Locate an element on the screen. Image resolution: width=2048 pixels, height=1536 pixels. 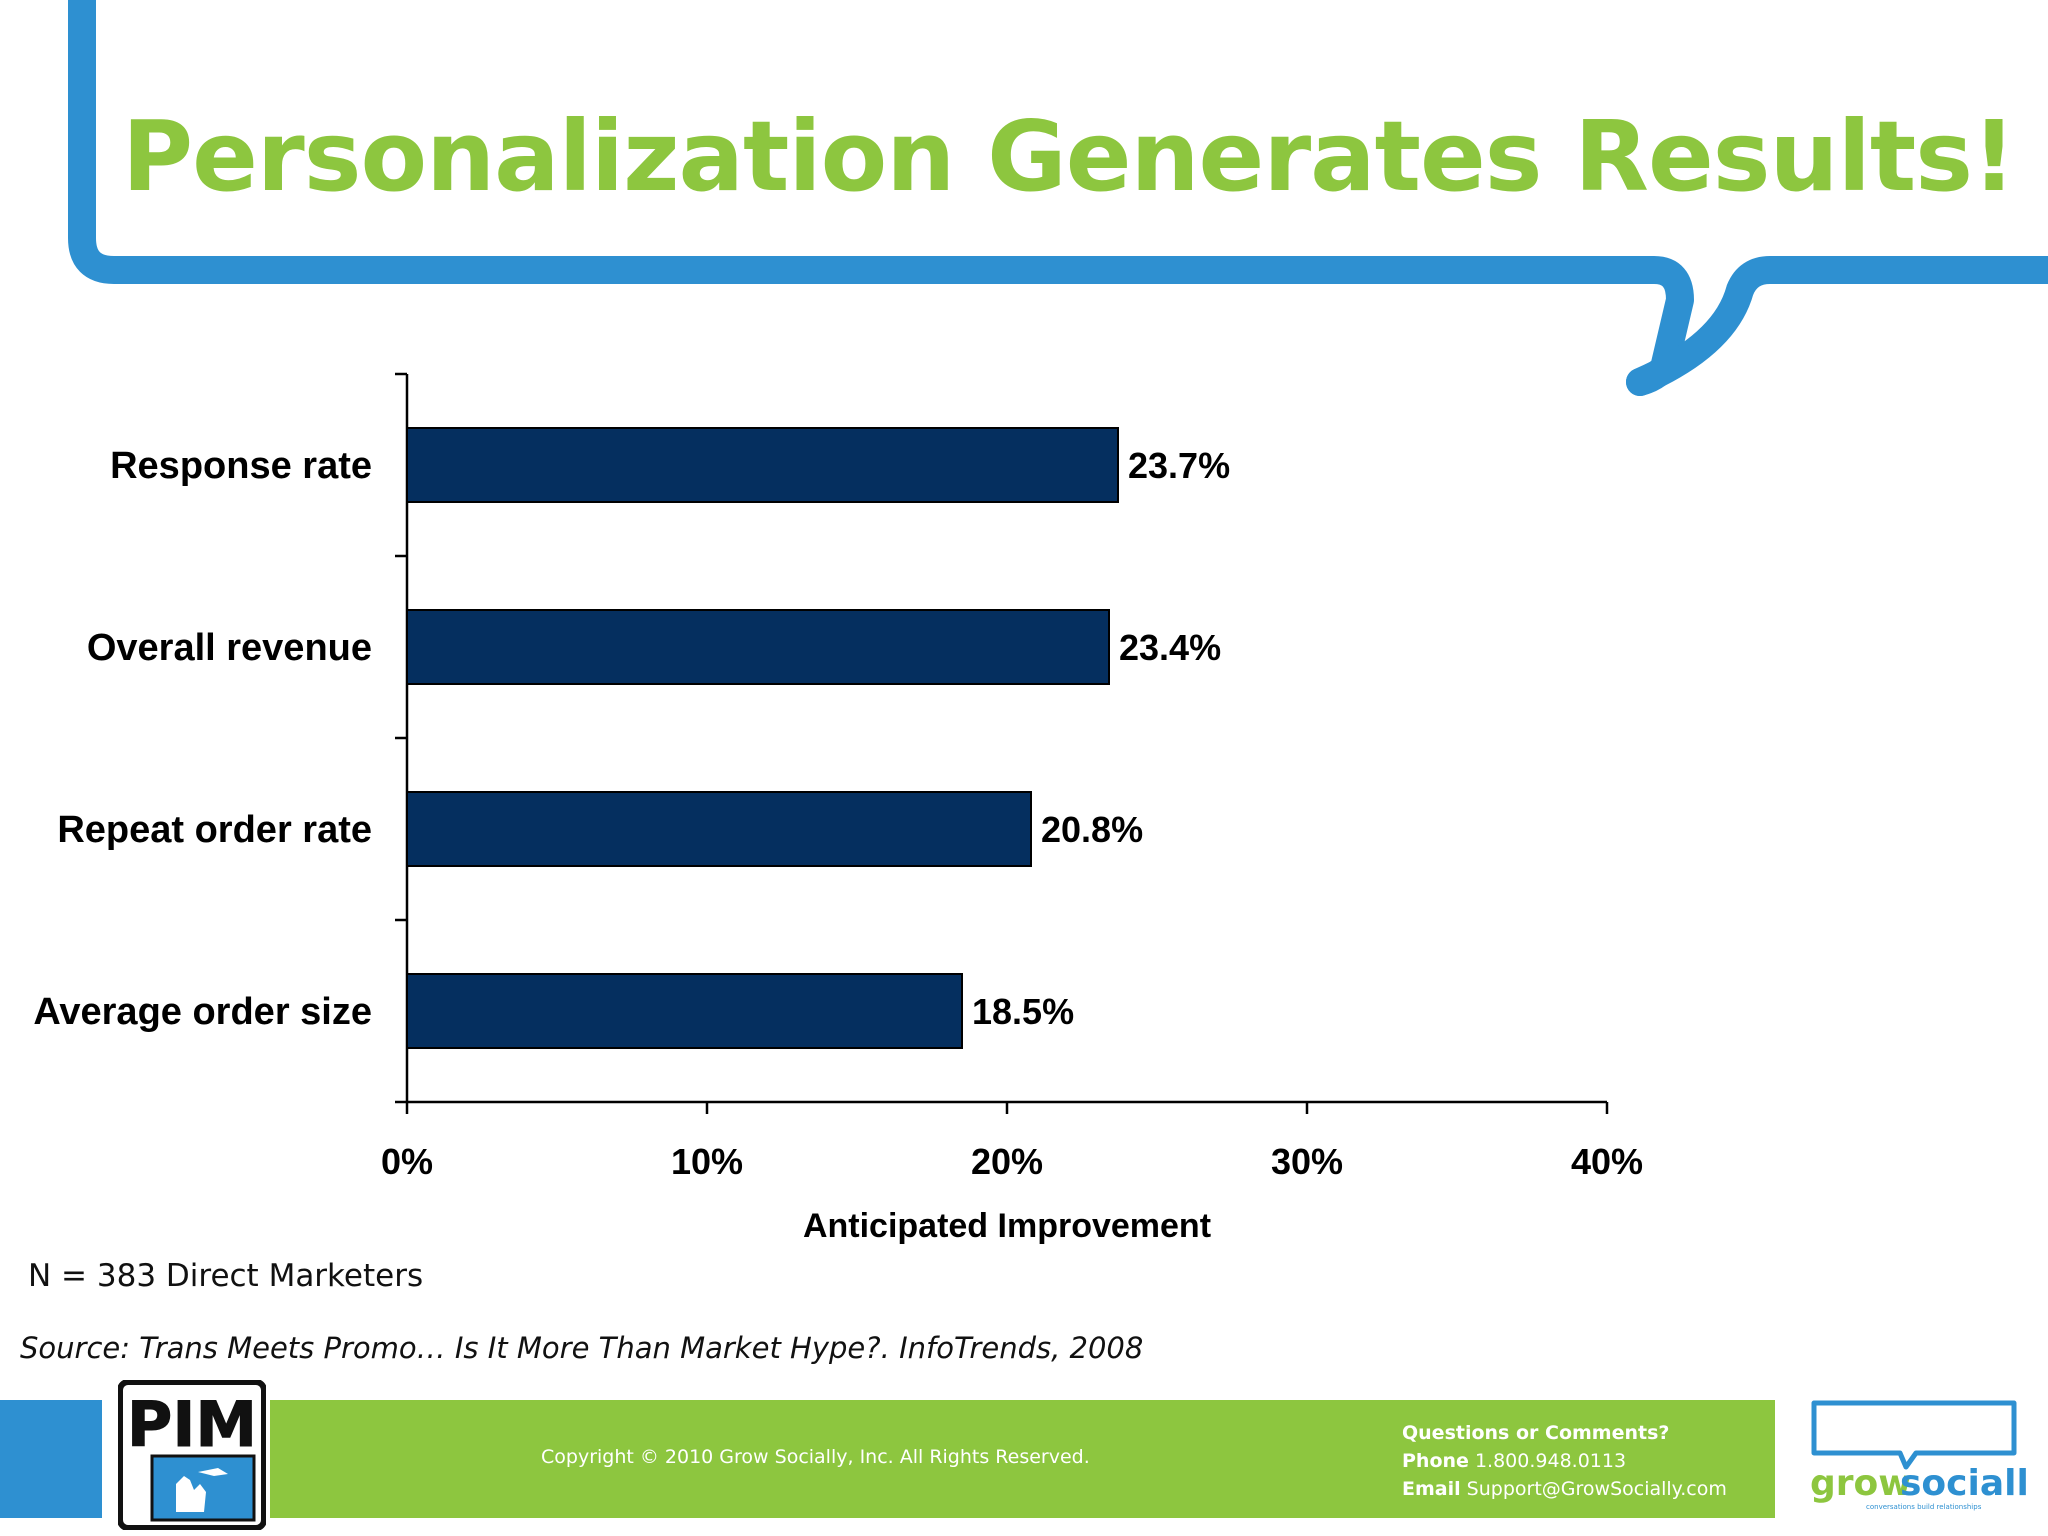
footer-bar is located at coordinates (1022, 1459).